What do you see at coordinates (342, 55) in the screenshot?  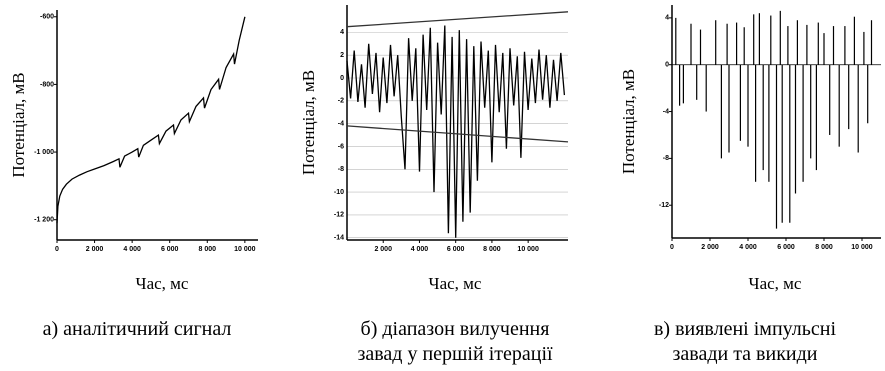 I see `y-tick-label: 2` at bounding box center [342, 55].